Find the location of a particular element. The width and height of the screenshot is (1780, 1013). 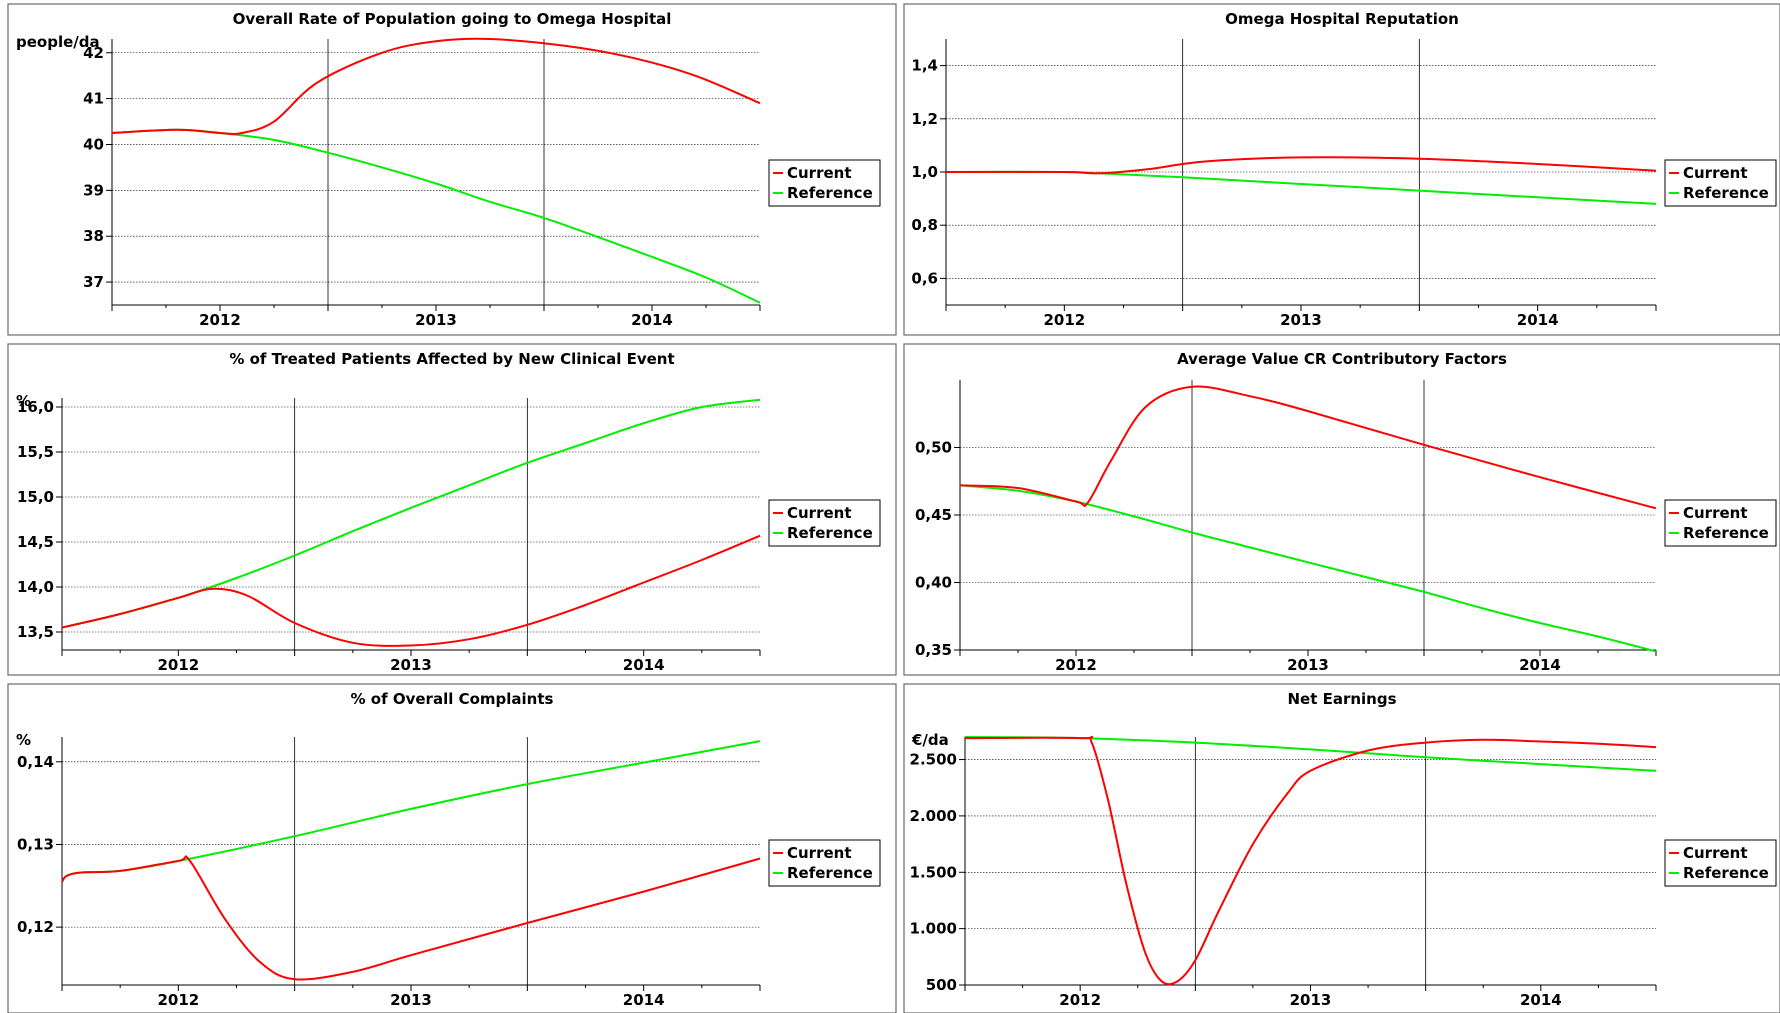

y-tick-label: 500 is located at coordinates (941, 985).